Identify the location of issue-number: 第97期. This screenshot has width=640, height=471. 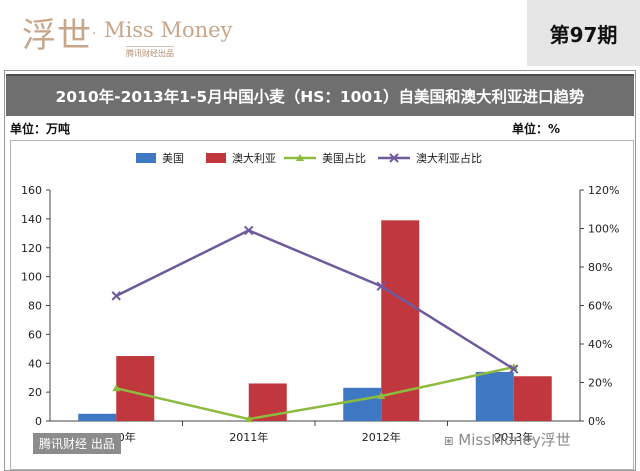
(583, 33).